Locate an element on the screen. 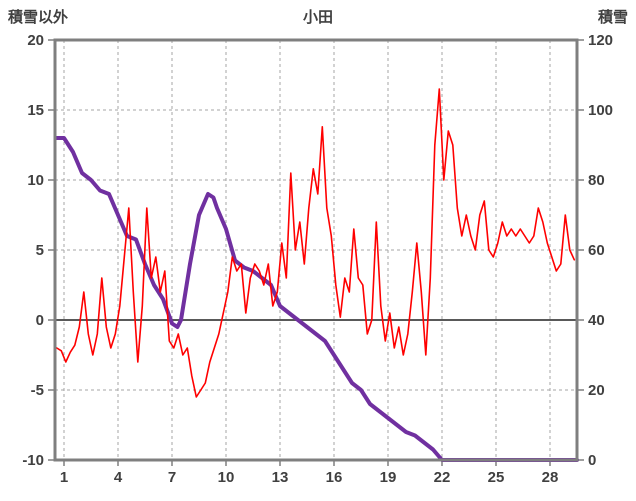 The width and height of the screenshot is (636, 501). x-axis-tick-label: 19 is located at coordinates (388, 477).